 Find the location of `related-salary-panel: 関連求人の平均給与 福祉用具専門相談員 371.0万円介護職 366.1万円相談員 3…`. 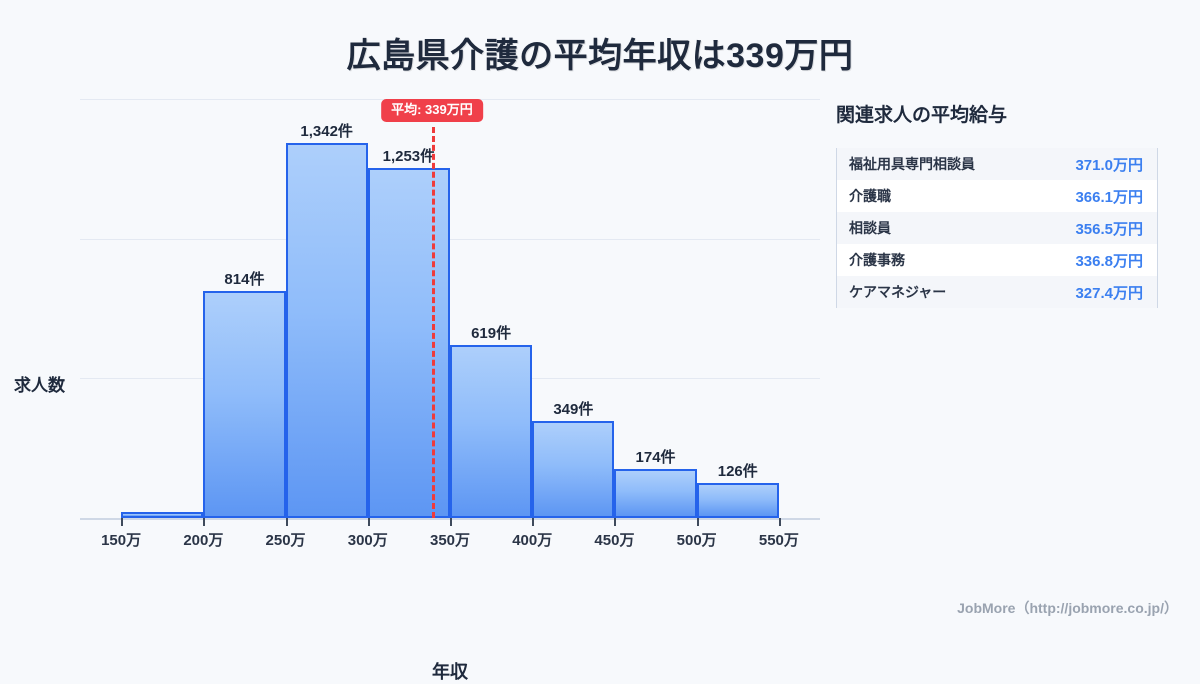

related-salary-panel: 関連求人の平均給与 福祉用具専門相談員 371.0万円介護職 366.1万円相談員 3… is located at coordinates (1001, 204).